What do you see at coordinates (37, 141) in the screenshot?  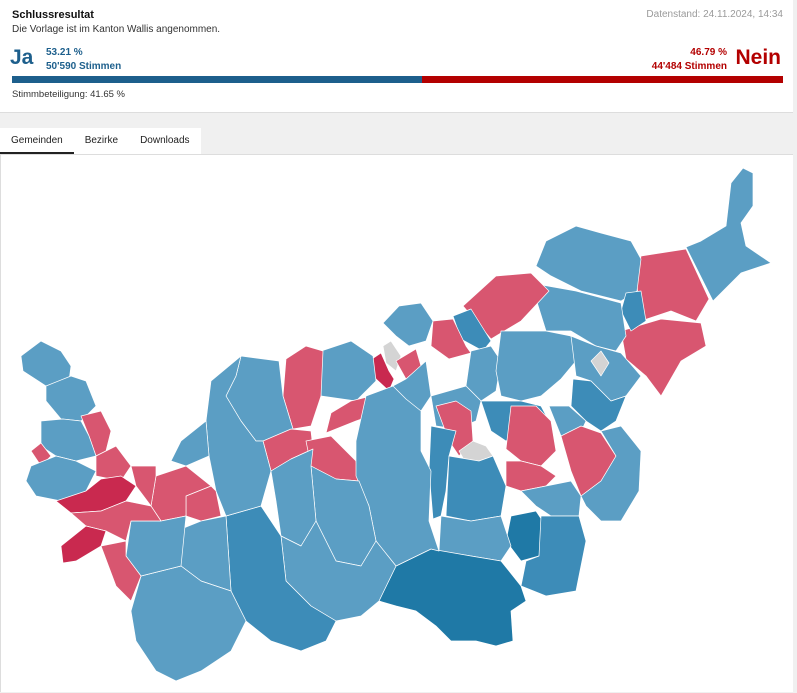 I see `tab-gemeinden: Gemeinden` at bounding box center [37, 141].